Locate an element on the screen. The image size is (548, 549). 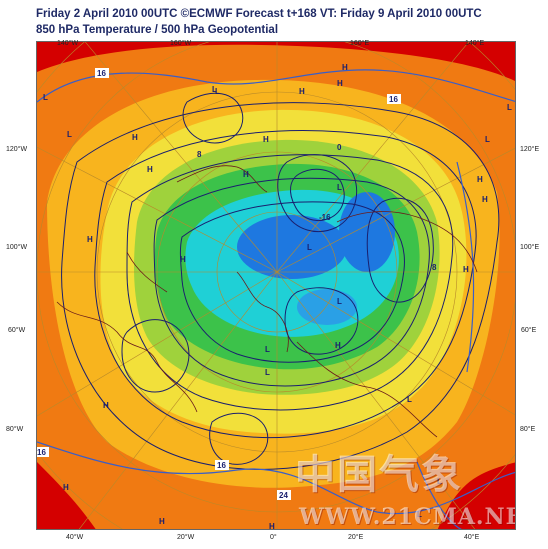
temp-label-16c: 16 is located at coordinates (41, 452).